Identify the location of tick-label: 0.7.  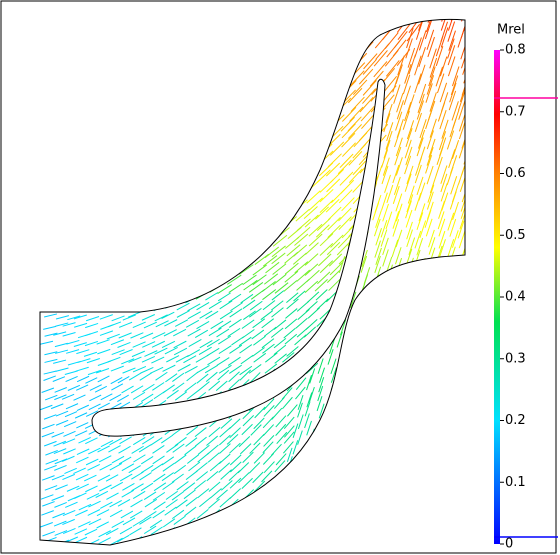
(515, 111).